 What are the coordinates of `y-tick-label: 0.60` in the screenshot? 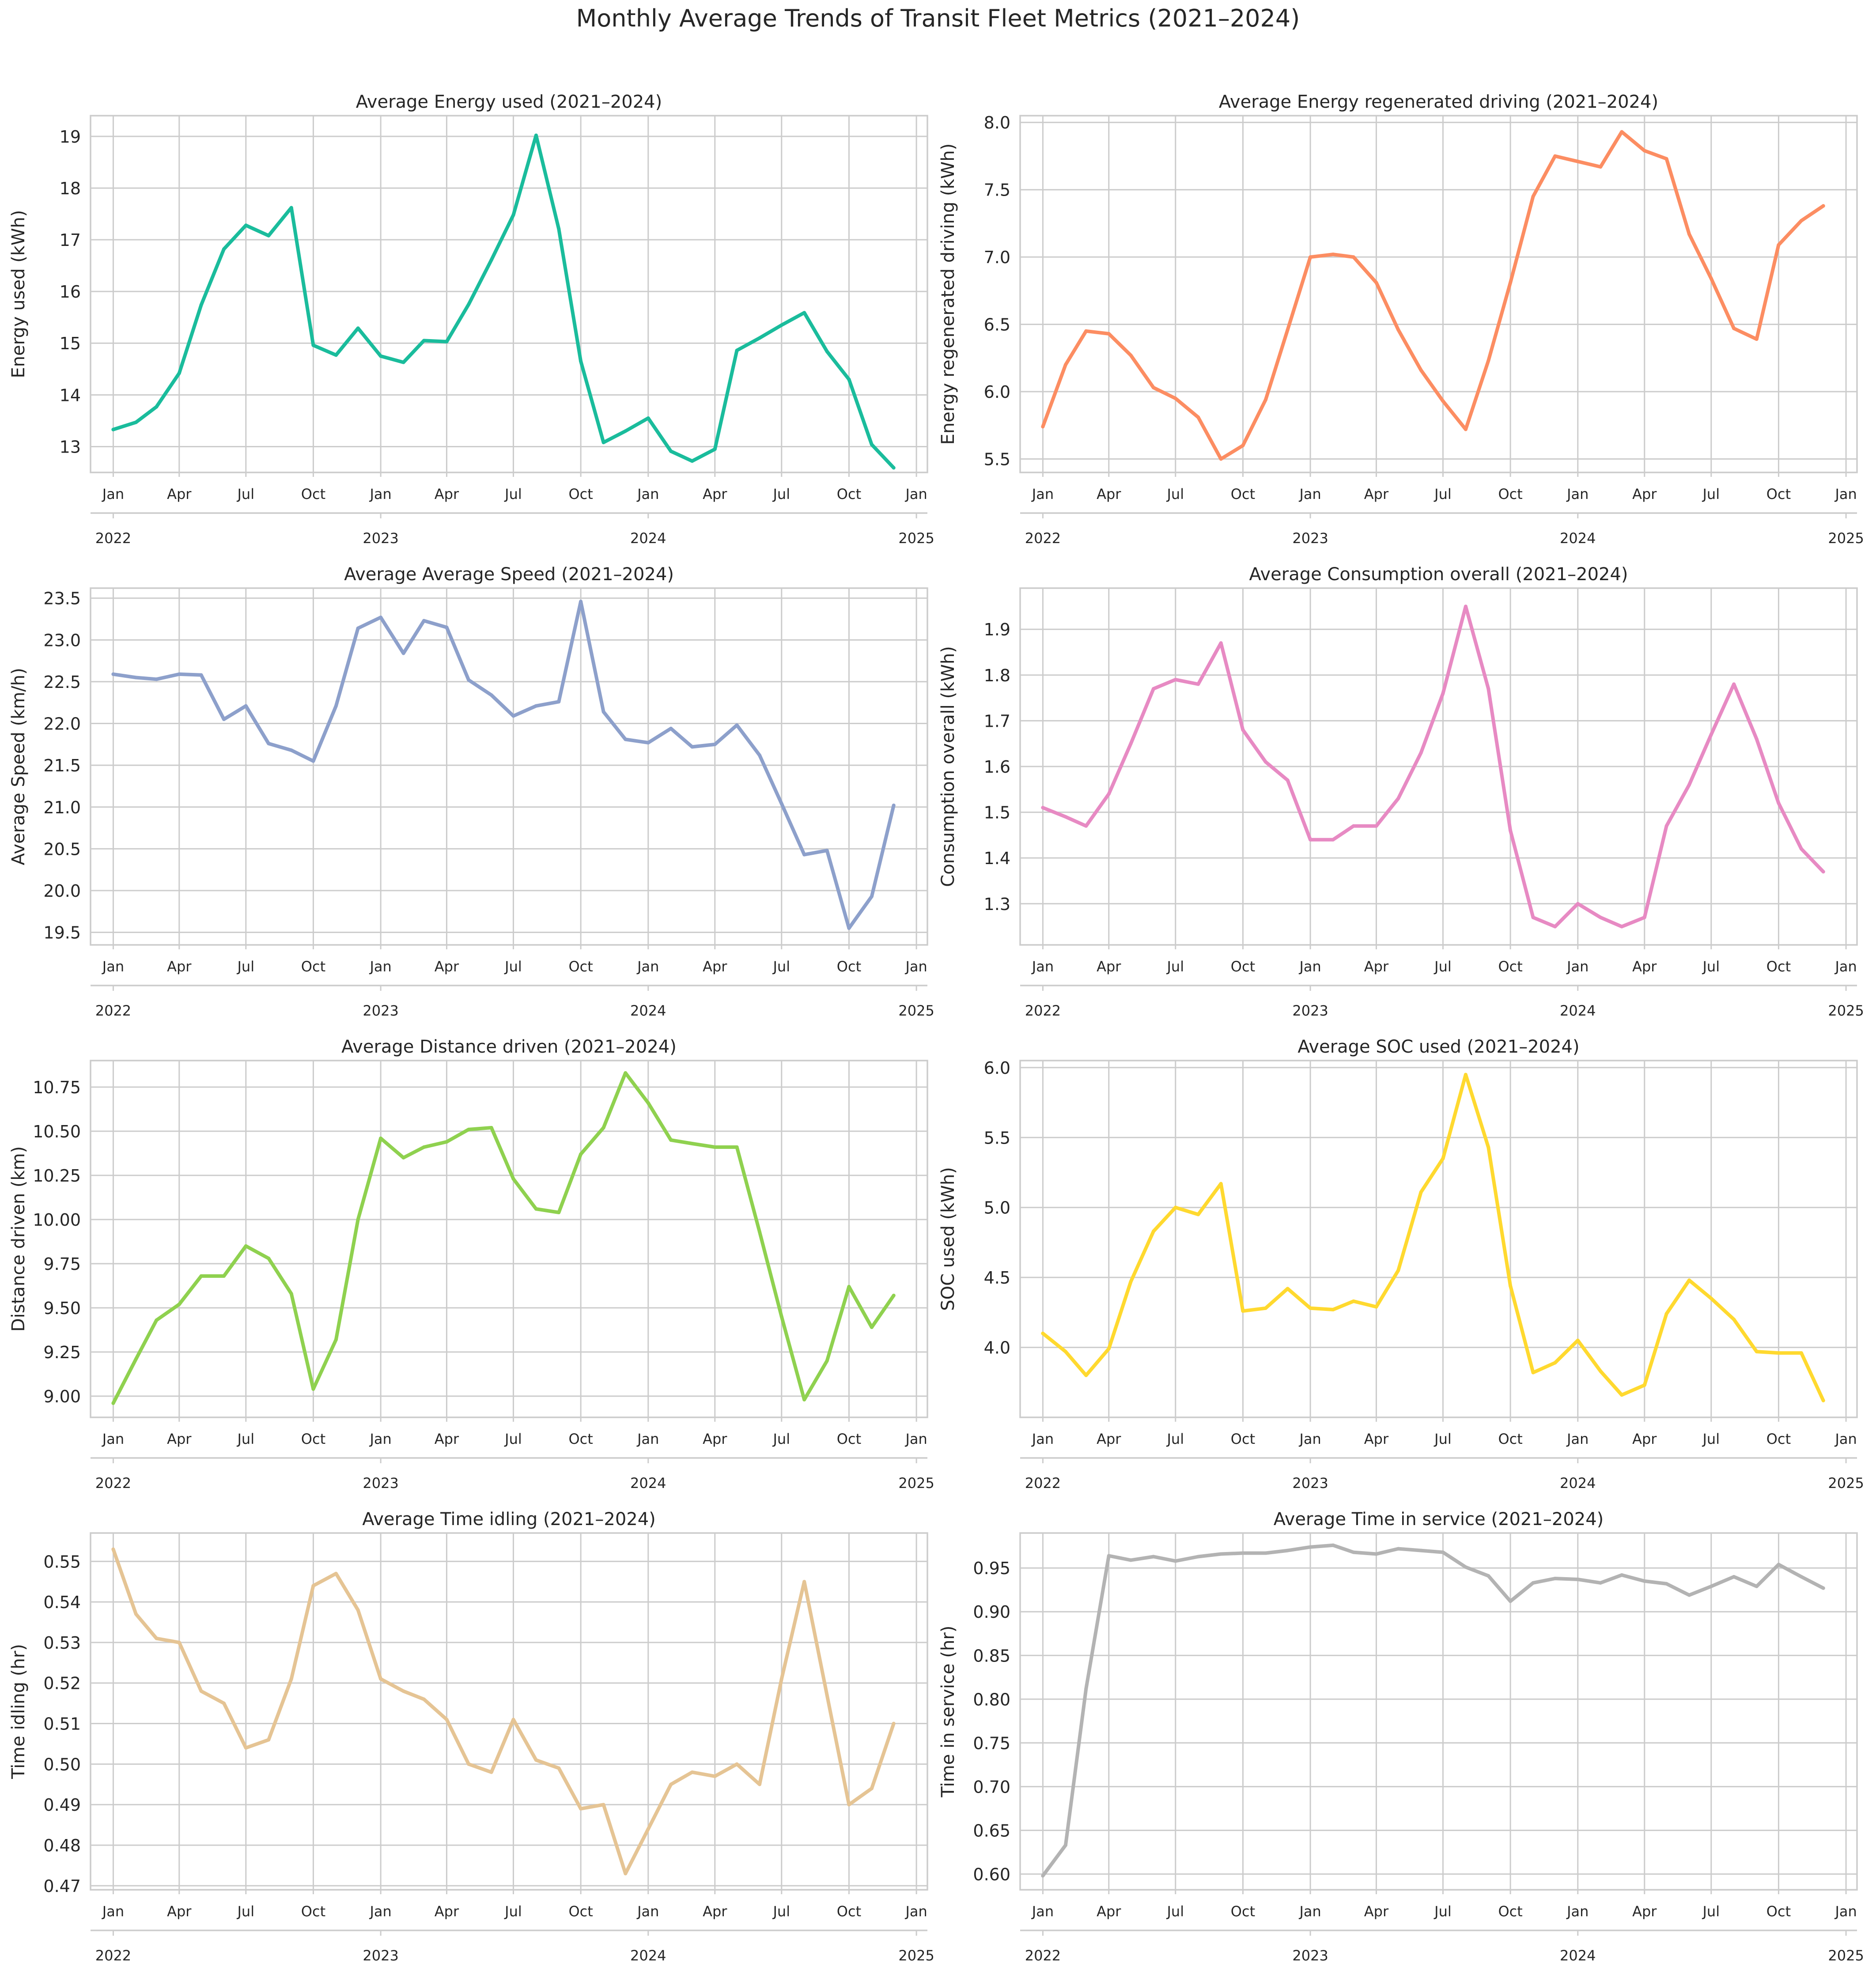 It's located at (991, 1874).